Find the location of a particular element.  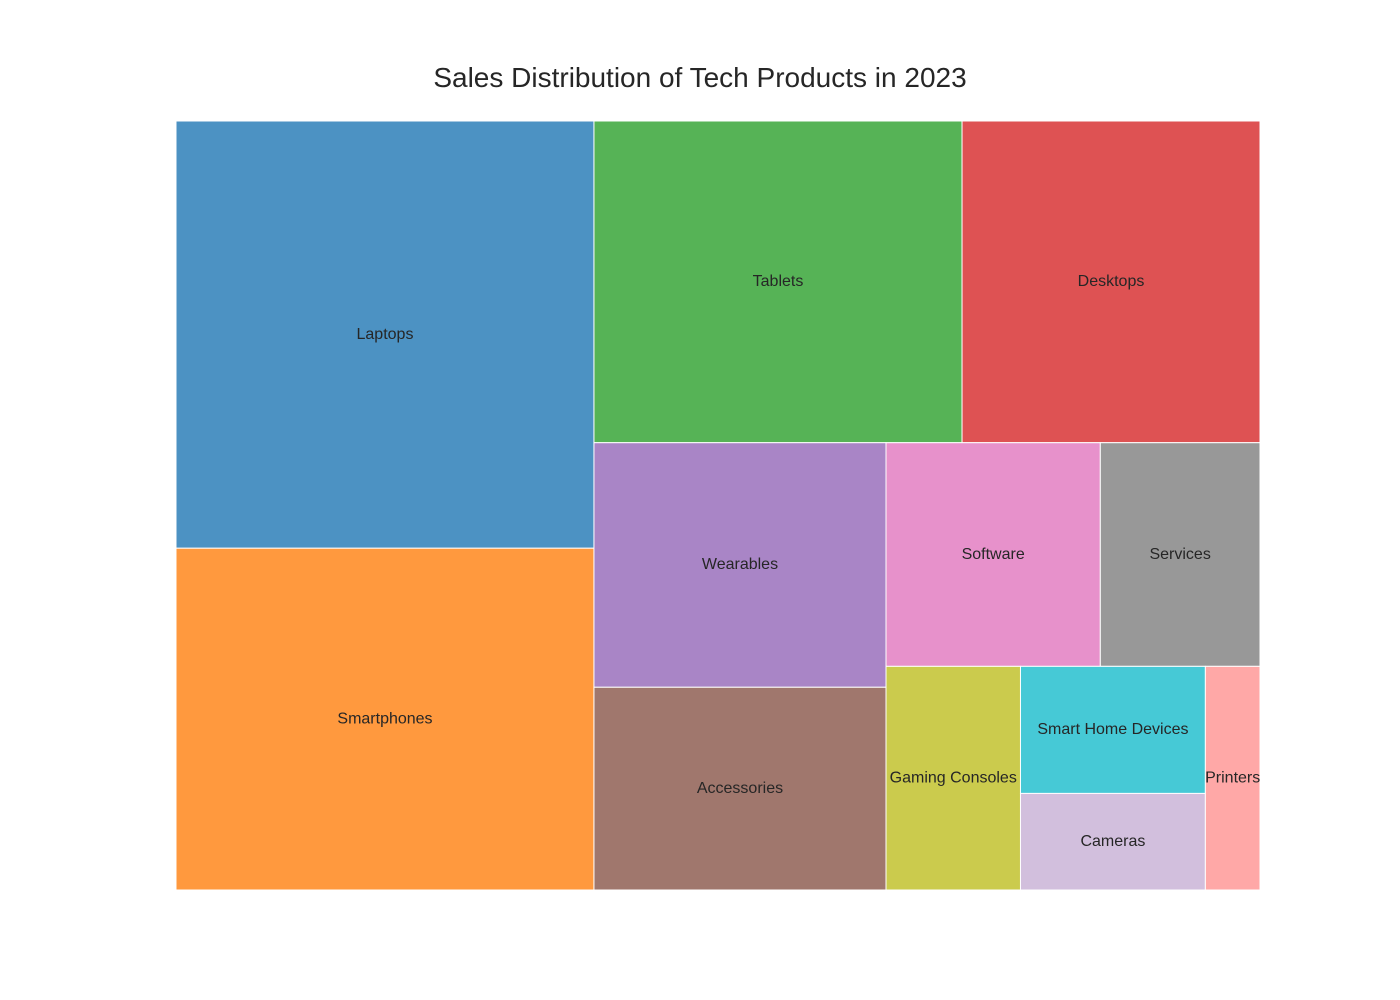

treemap-tile-smartphones: Smartphones is located at coordinates (385, 719).